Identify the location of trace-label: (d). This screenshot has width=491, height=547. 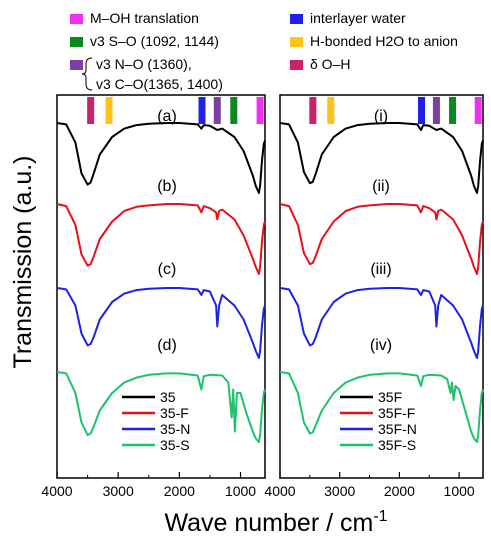
(167, 345).